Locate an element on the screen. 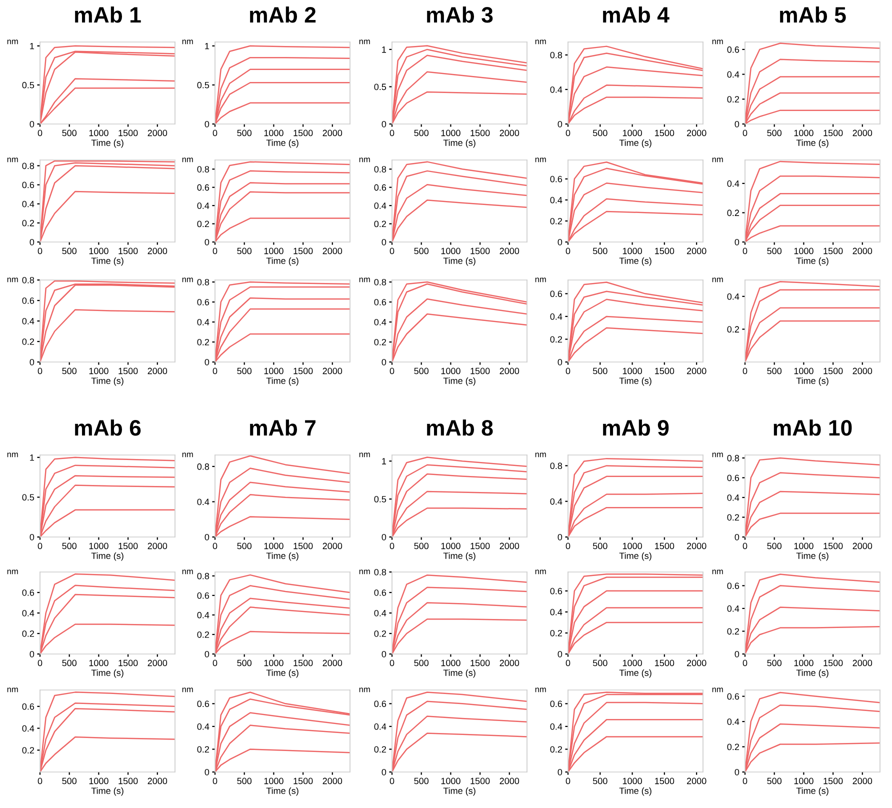 The image size is (892, 808). chart-title: mAb 7 is located at coordinates (283, 427).